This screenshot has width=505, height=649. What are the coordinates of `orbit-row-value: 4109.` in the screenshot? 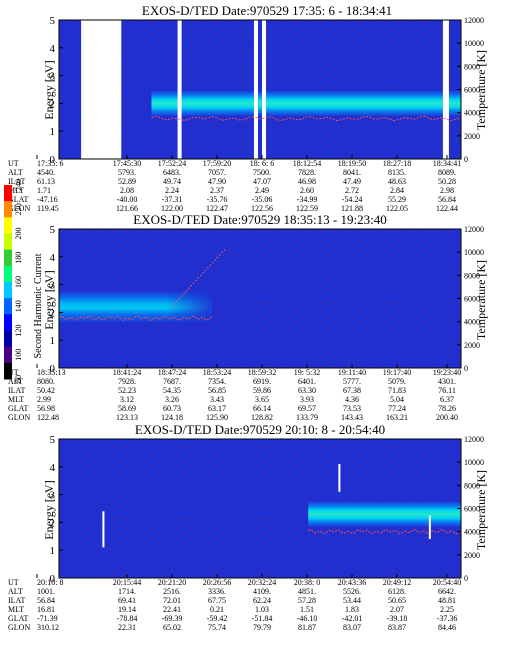 It's located at (262, 591).